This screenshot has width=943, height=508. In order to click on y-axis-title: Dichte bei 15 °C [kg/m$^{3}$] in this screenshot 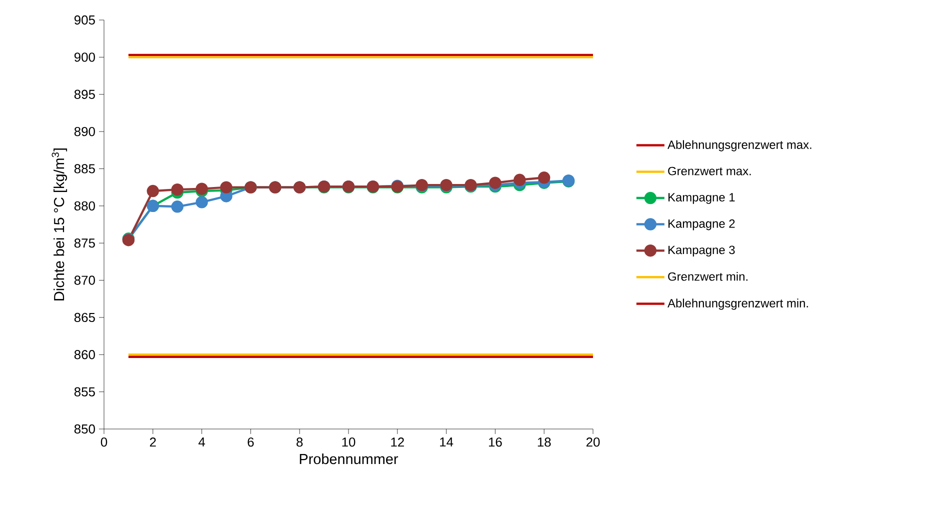, I will do `click(60, 224)`.